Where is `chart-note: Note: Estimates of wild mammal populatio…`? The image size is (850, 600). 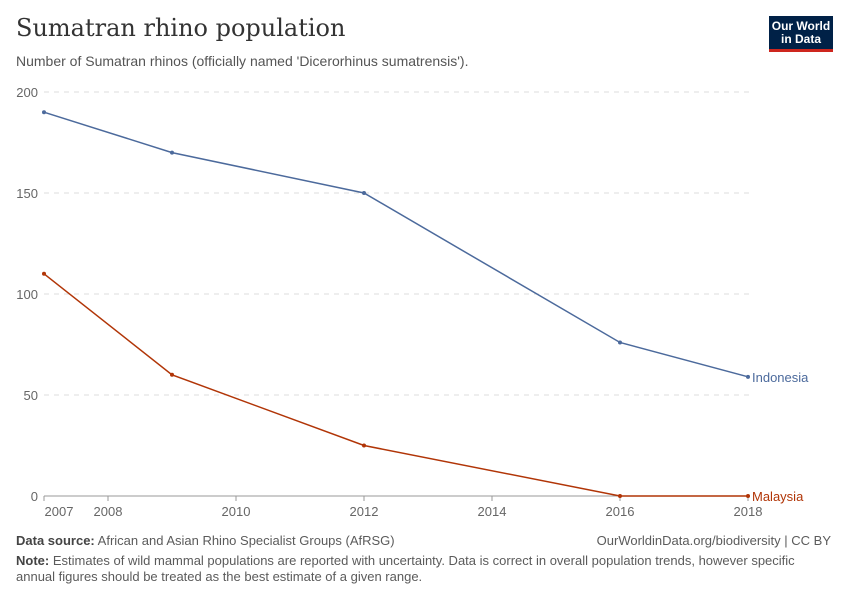
chart-note: Note: Estimates of wild mammal populatio… is located at coordinates (405, 568).